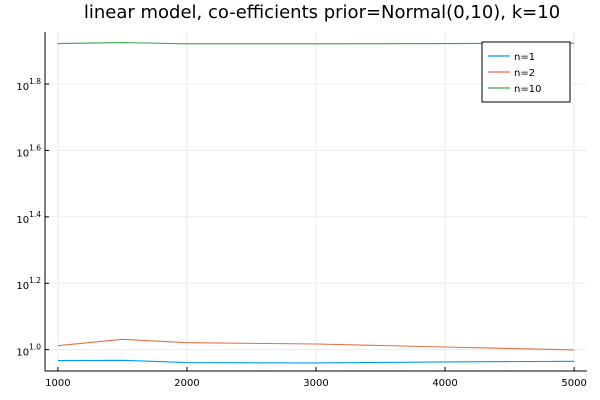  I want to click on x-tick-label: 1000, so click(57, 383).